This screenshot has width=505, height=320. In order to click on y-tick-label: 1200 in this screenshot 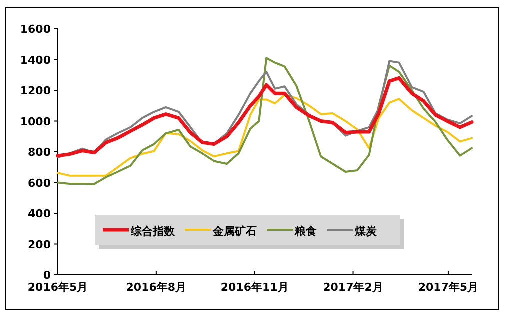, I will do `click(36, 91)`.